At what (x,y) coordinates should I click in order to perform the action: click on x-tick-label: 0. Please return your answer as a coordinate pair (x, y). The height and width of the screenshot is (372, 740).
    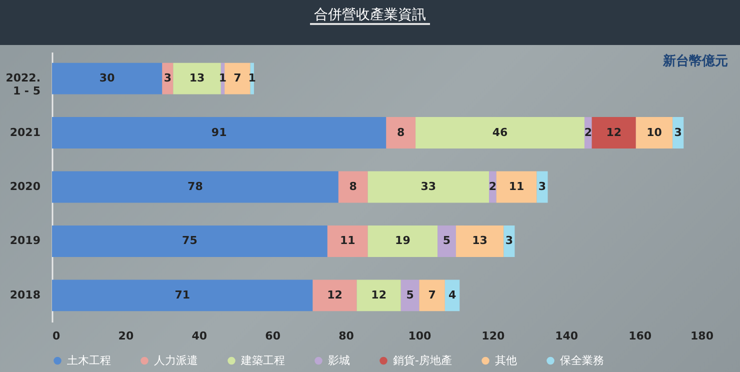
    Looking at the image, I should click on (56, 336).